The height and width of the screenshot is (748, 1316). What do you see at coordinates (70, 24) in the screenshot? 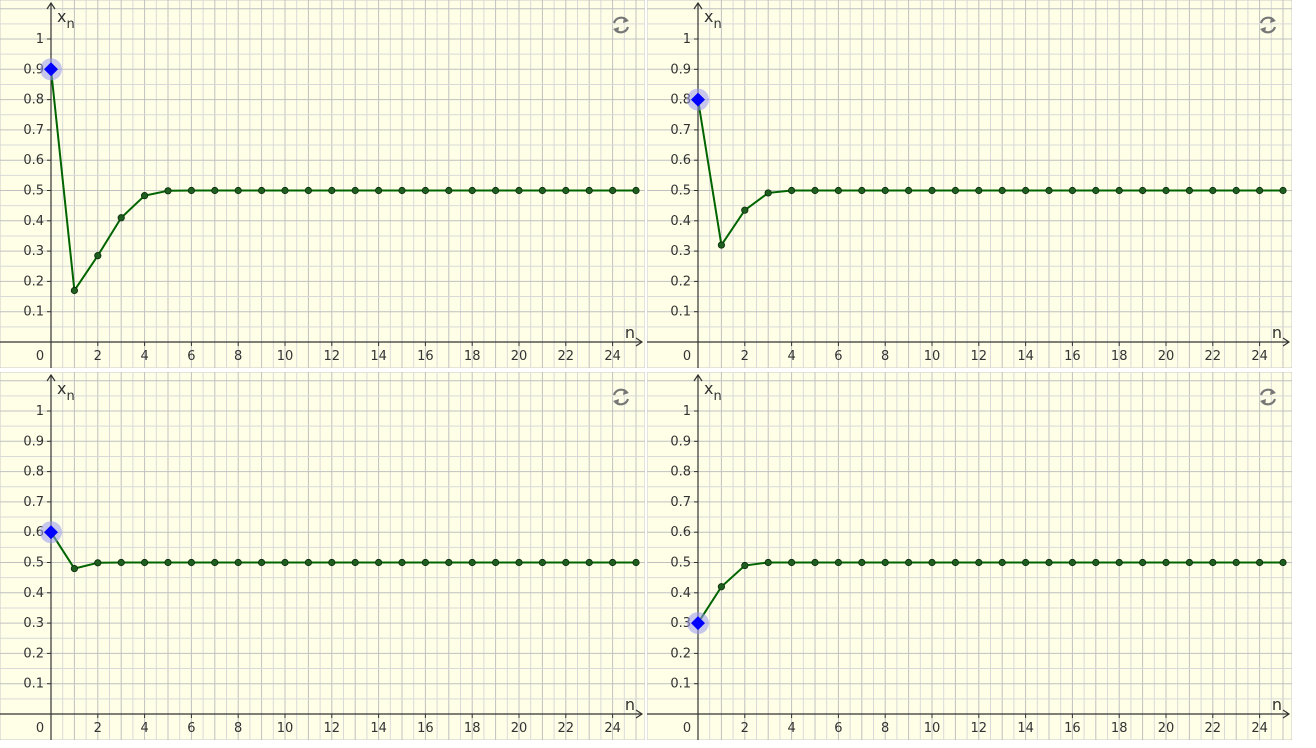
I see `y-axis-label-subscript: n` at bounding box center [70, 24].